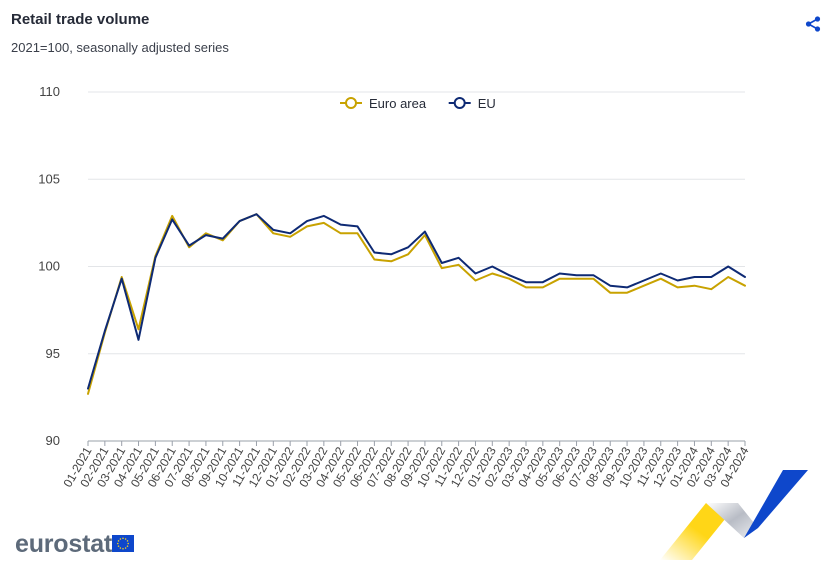 This screenshot has height=570, width=835. Describe the element at coordinates (487, 103) in the screenshot. I see `legend-label: EU` at that location.